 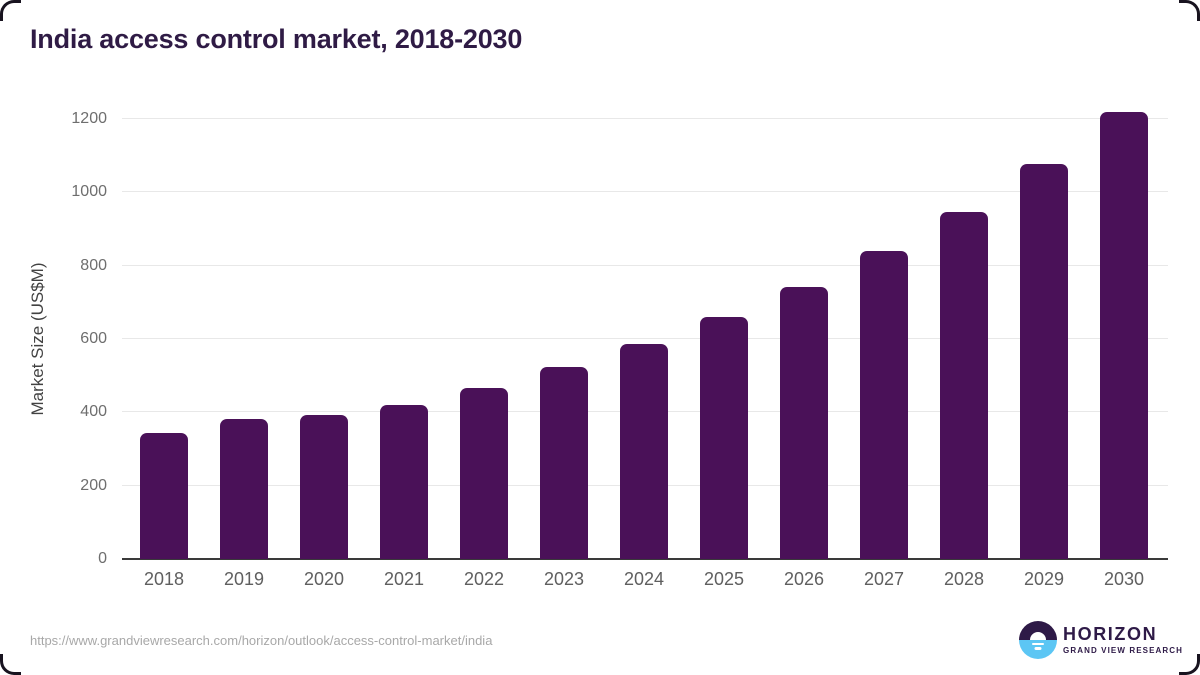 What do you see at coordinates (164, 579) in the screenshot?
I see `x-tick-label-2018: 2018` at bounding box center [164, 579].